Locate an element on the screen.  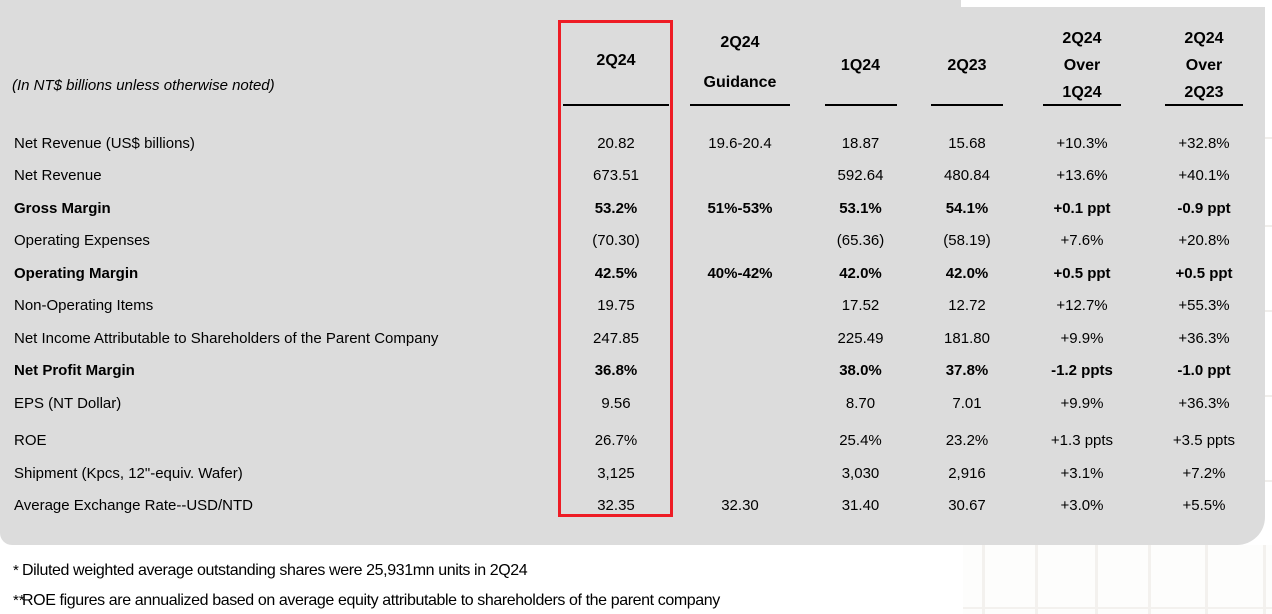
cell-q2_24_over_1q24: +10.3% is located at coordinates (1082, 143).